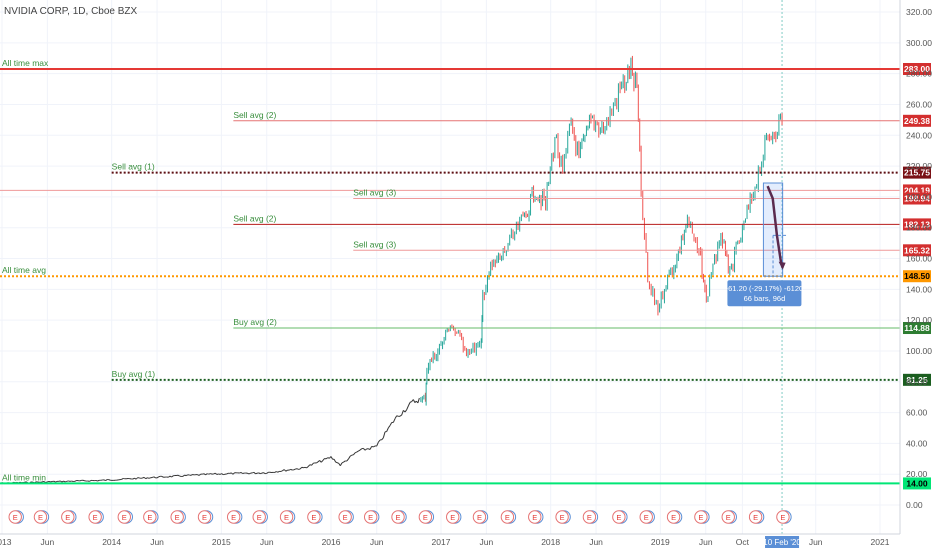 The height and width of the screenshot is (550, 932). What do you see at coordinates (917, 483) in the screenshot?
I see `level-badge-text-all_time_min: 14.00` at bounding box center [917, 483].